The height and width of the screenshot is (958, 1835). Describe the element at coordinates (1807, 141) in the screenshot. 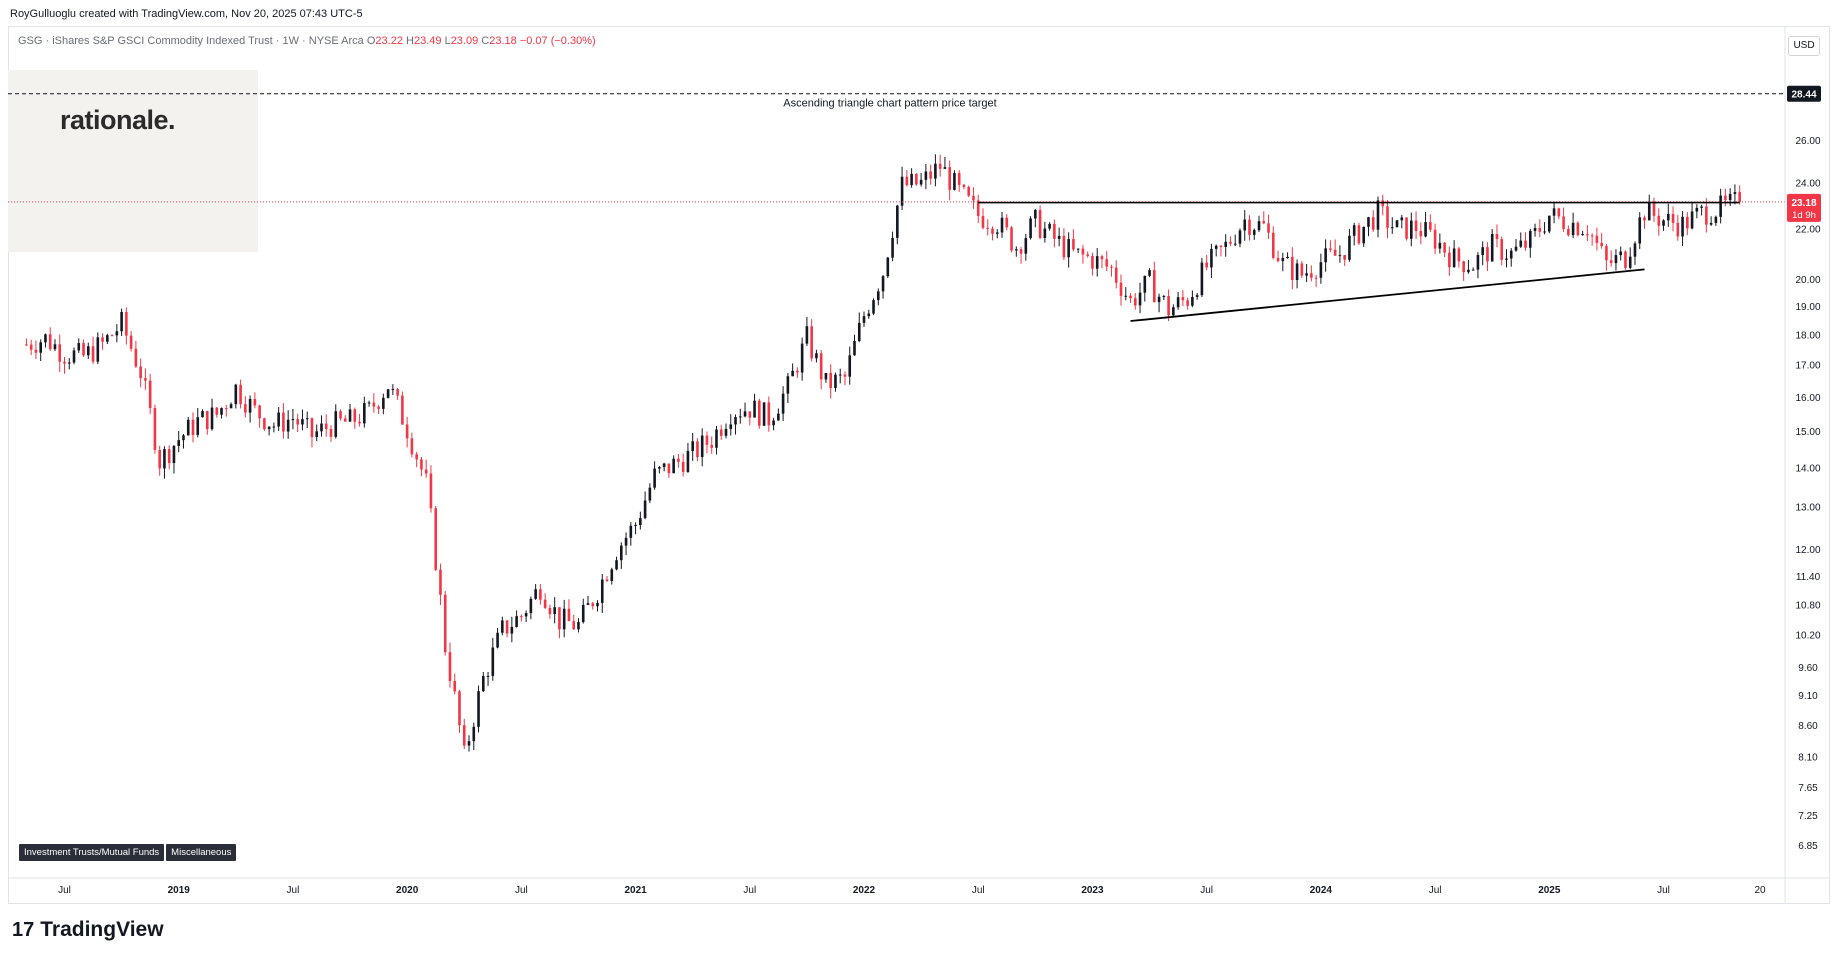

I see `price-tick-label: 26.00` at that location.